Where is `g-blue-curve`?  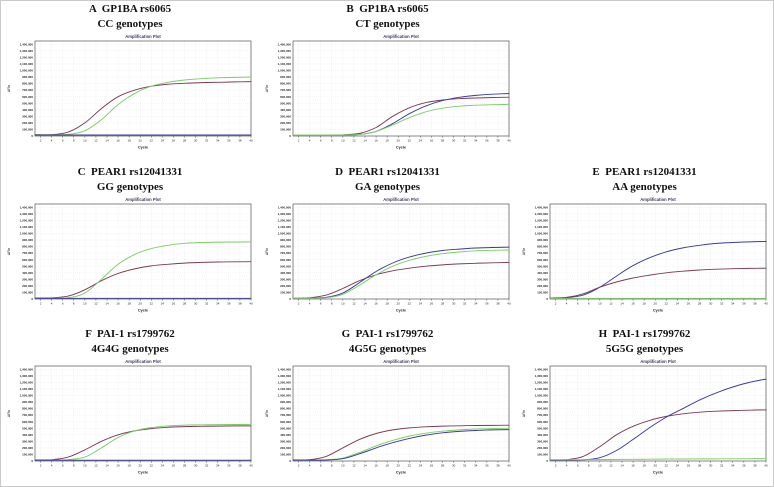
g-blue-curve is located at coordinates (400, 445).